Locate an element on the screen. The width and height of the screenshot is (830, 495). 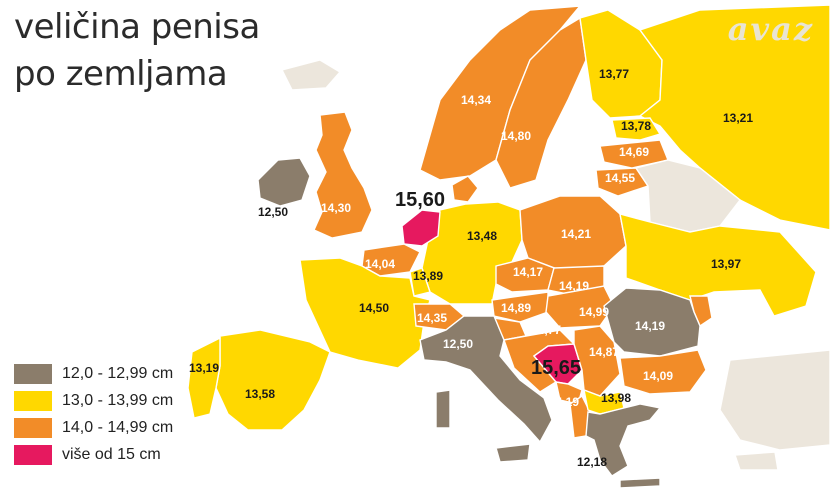
legend-item: 13,0 - 13,99 cm is located at coordinates (93, 400).